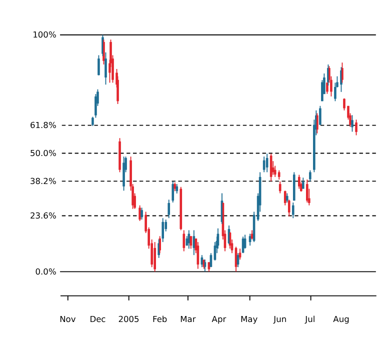 The image size is (387, 350). I want to click on x-tick-label: Jul, so click(310, 319).